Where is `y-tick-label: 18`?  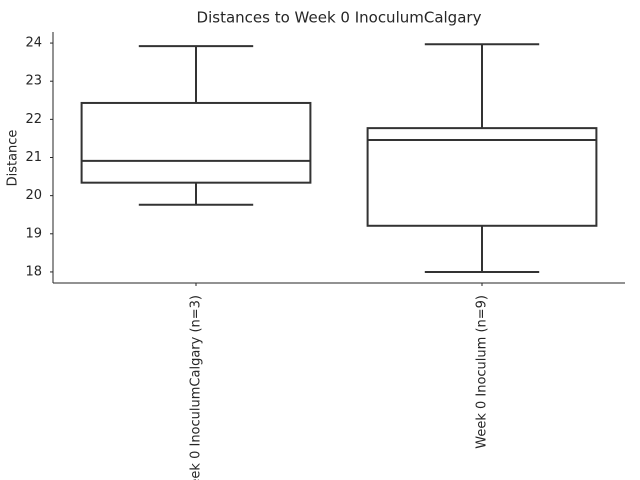 y-tick-label: 18 is located at coordinates (33, 271).